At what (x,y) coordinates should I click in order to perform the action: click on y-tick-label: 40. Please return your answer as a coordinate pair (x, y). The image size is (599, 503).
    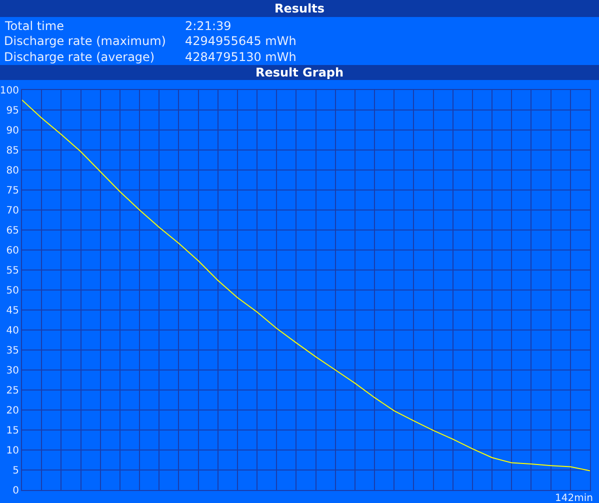
    Looking at the image, I should click on (12, 331).